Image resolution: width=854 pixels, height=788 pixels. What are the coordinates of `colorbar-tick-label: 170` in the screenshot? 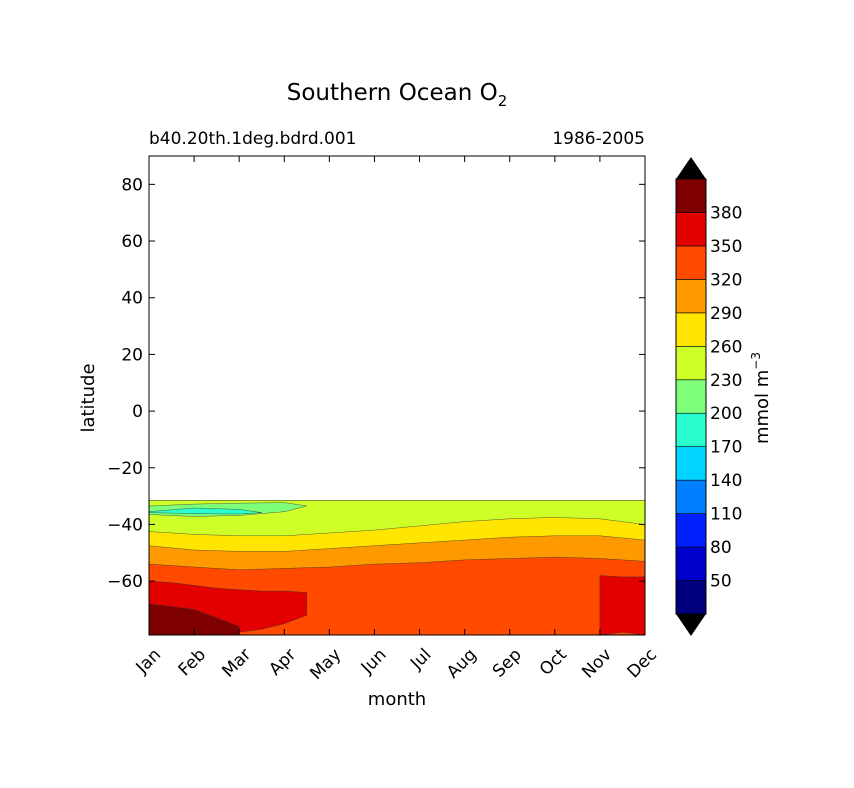 It's located at (726, 448).